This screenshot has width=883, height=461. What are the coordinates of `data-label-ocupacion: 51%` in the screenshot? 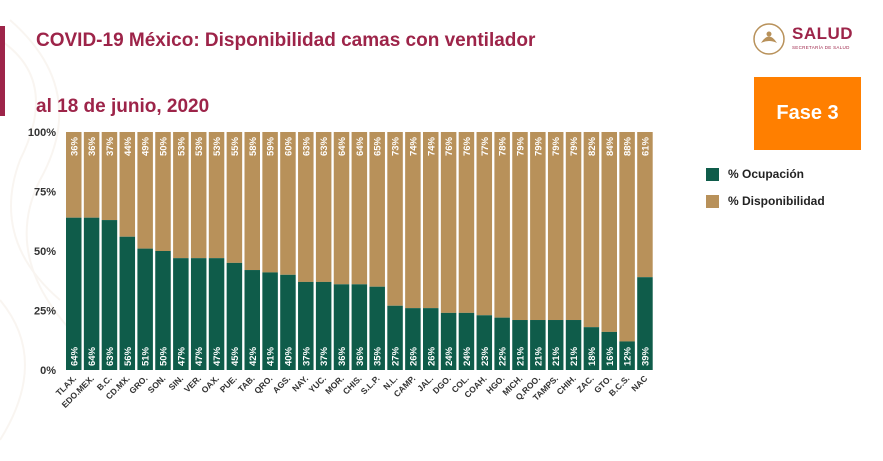 It's located at (146, 356).